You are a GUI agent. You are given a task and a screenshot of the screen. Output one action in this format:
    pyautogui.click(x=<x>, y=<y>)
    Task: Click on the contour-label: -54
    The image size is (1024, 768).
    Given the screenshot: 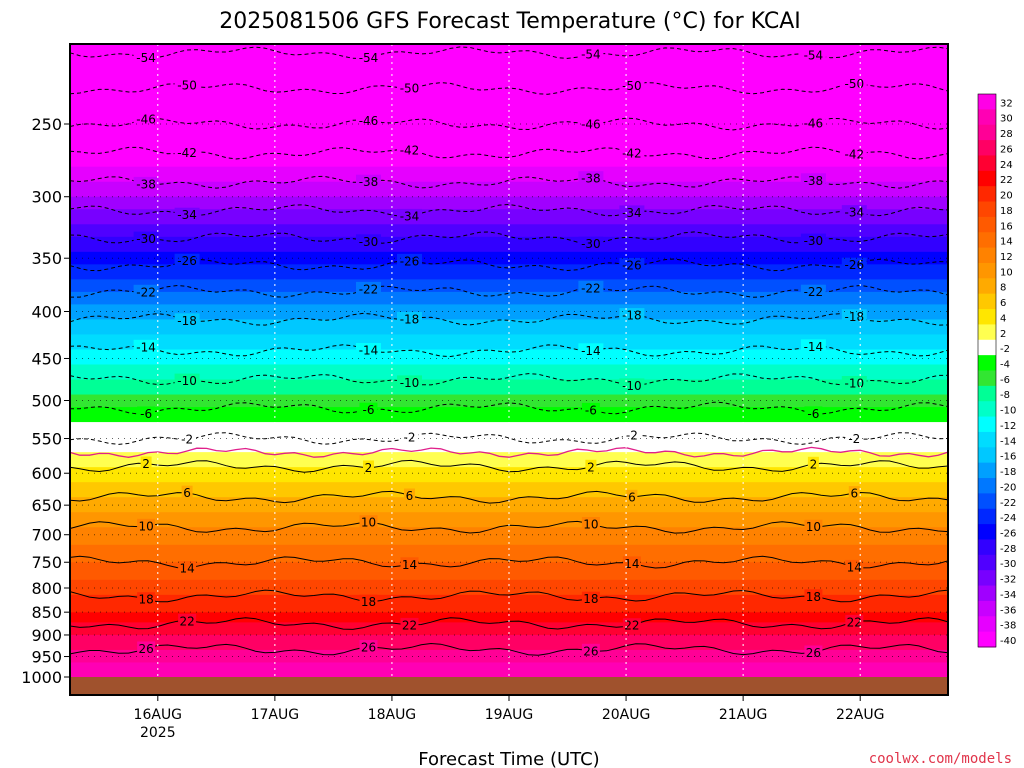 What is the action you would take?
    pyautogui.click(x=146, y=58)
    